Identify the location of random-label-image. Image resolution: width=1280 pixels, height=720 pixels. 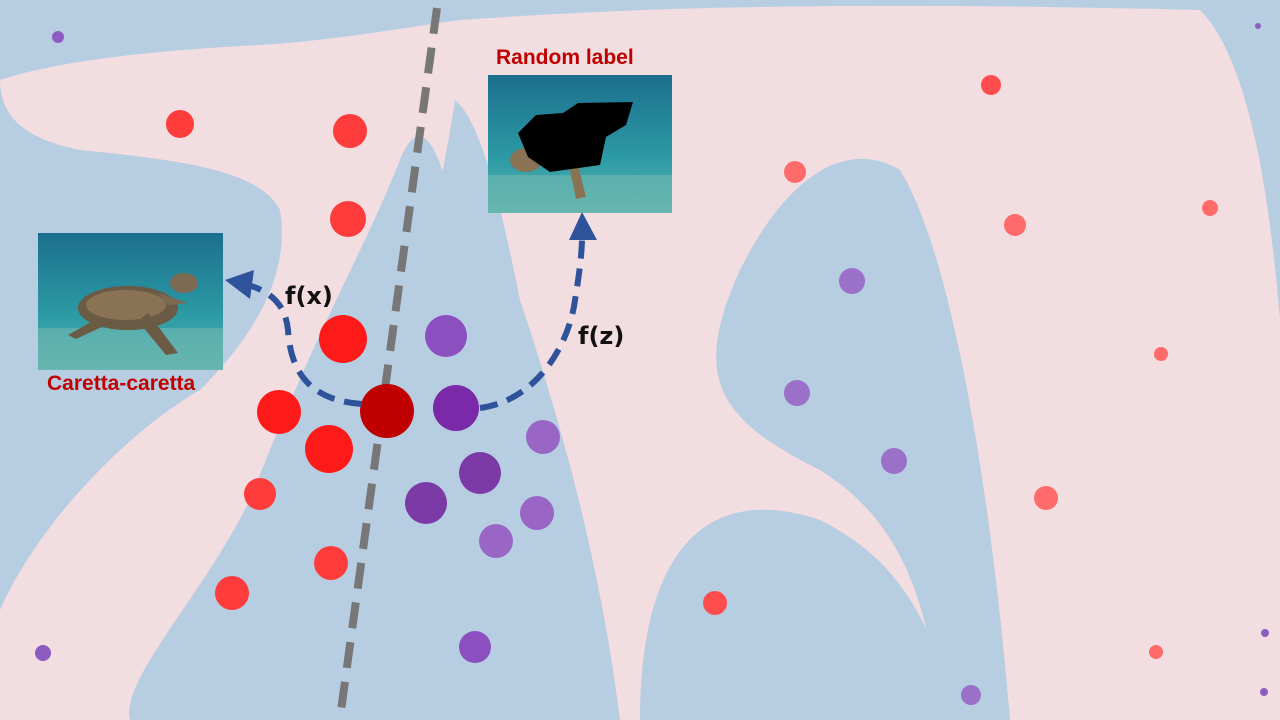
(580, 144).